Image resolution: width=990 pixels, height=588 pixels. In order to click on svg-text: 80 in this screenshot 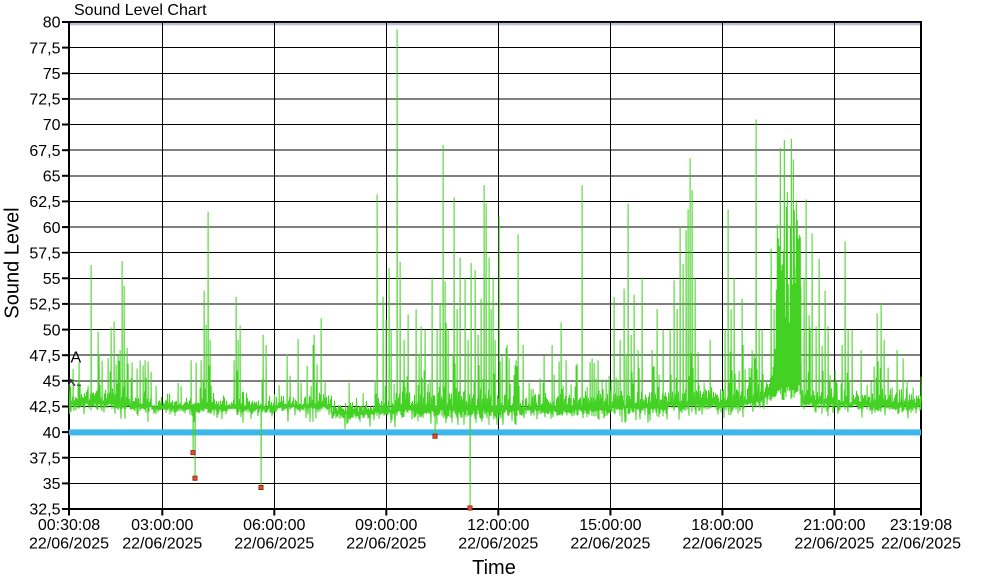, I will do `click(52, 23)`.